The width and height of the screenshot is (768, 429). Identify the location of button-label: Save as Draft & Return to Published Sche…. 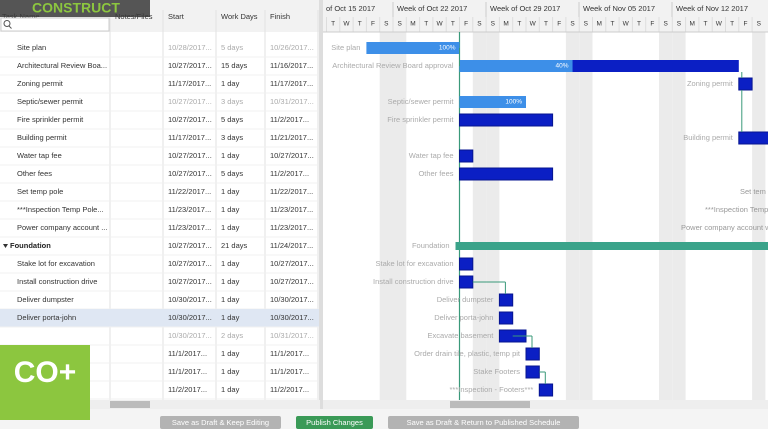
(484, 422).